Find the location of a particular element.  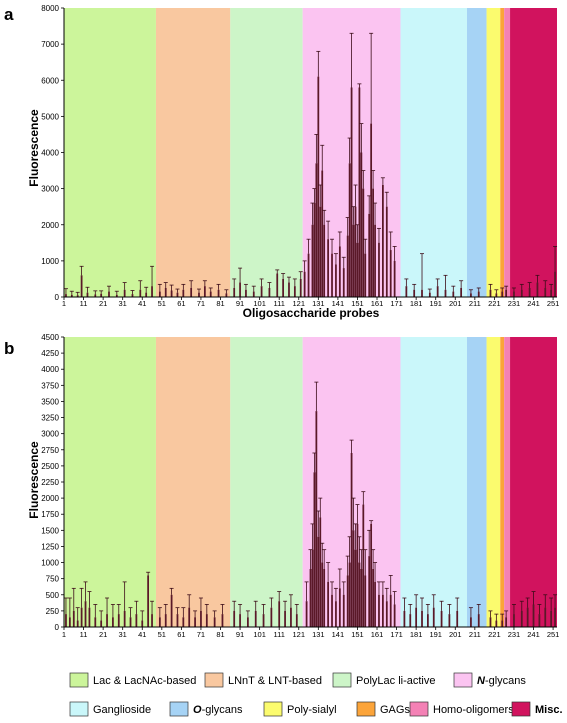

x-tick-label: 31 is located at coordinates (123, 303).